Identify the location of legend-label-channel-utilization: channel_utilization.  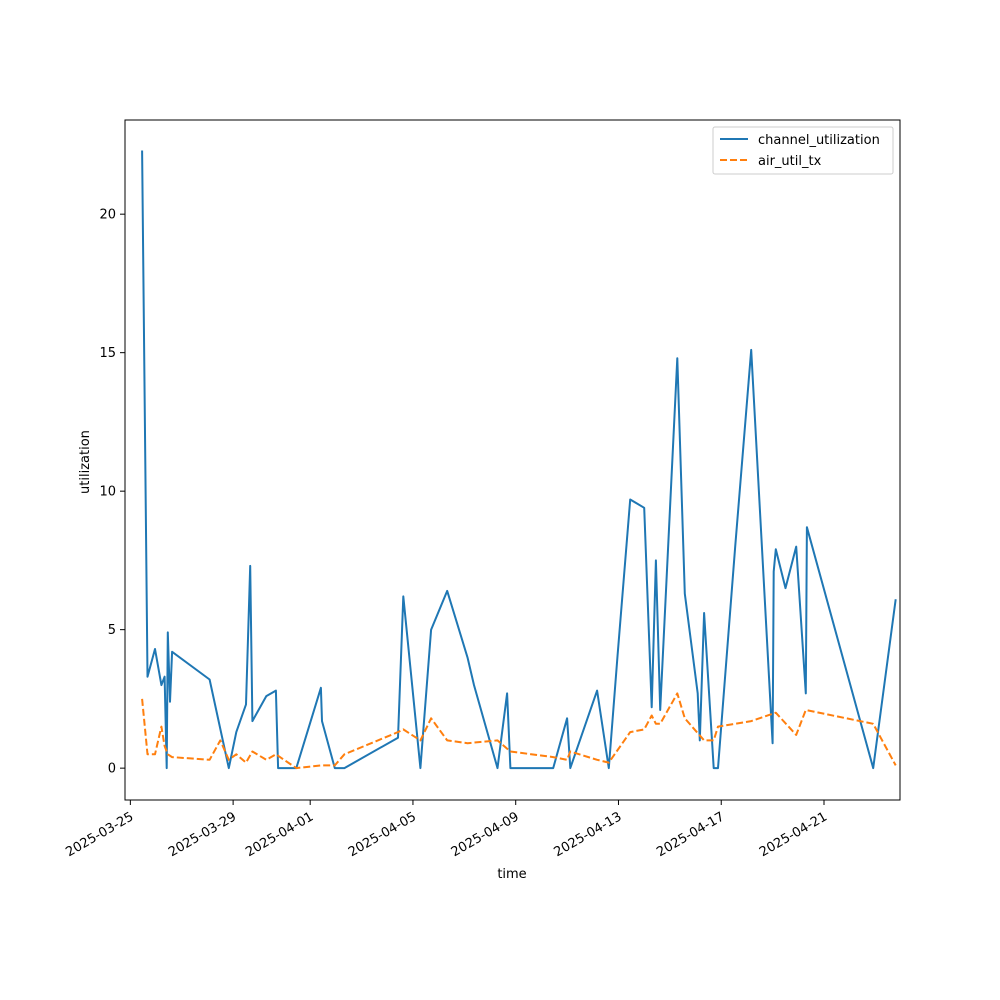
(819, 140).